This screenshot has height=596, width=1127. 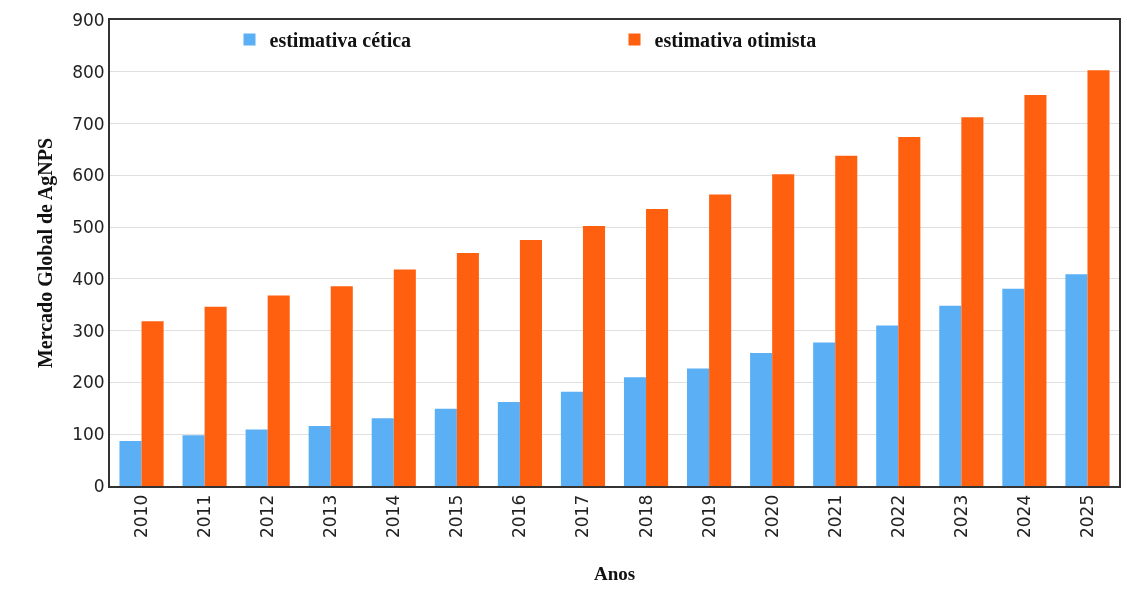 What do you see at coordinates (519, 516) in the screenshot?
I see `x-tick-label: 2016` at bounding box center [519, 516].